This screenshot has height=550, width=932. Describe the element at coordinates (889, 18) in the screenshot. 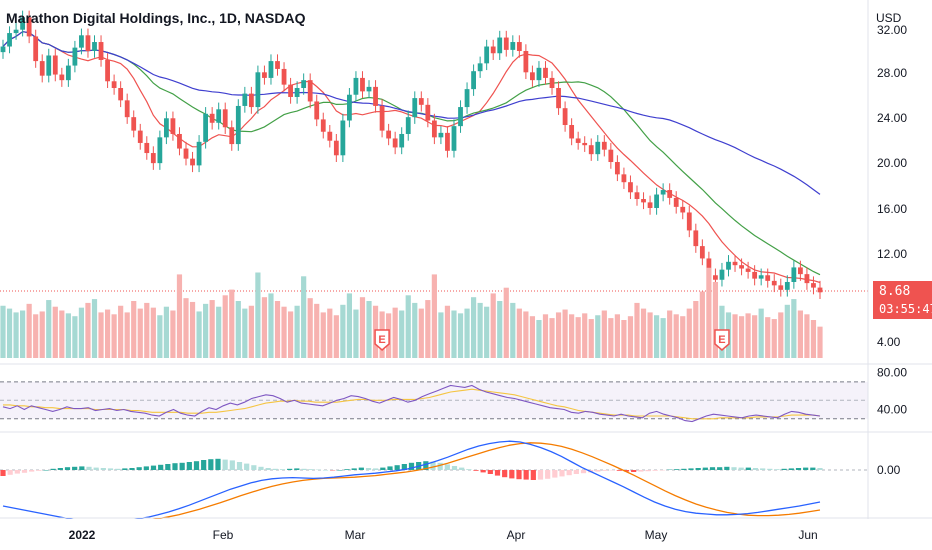

I see `price-axis-unit: USD` at that location.